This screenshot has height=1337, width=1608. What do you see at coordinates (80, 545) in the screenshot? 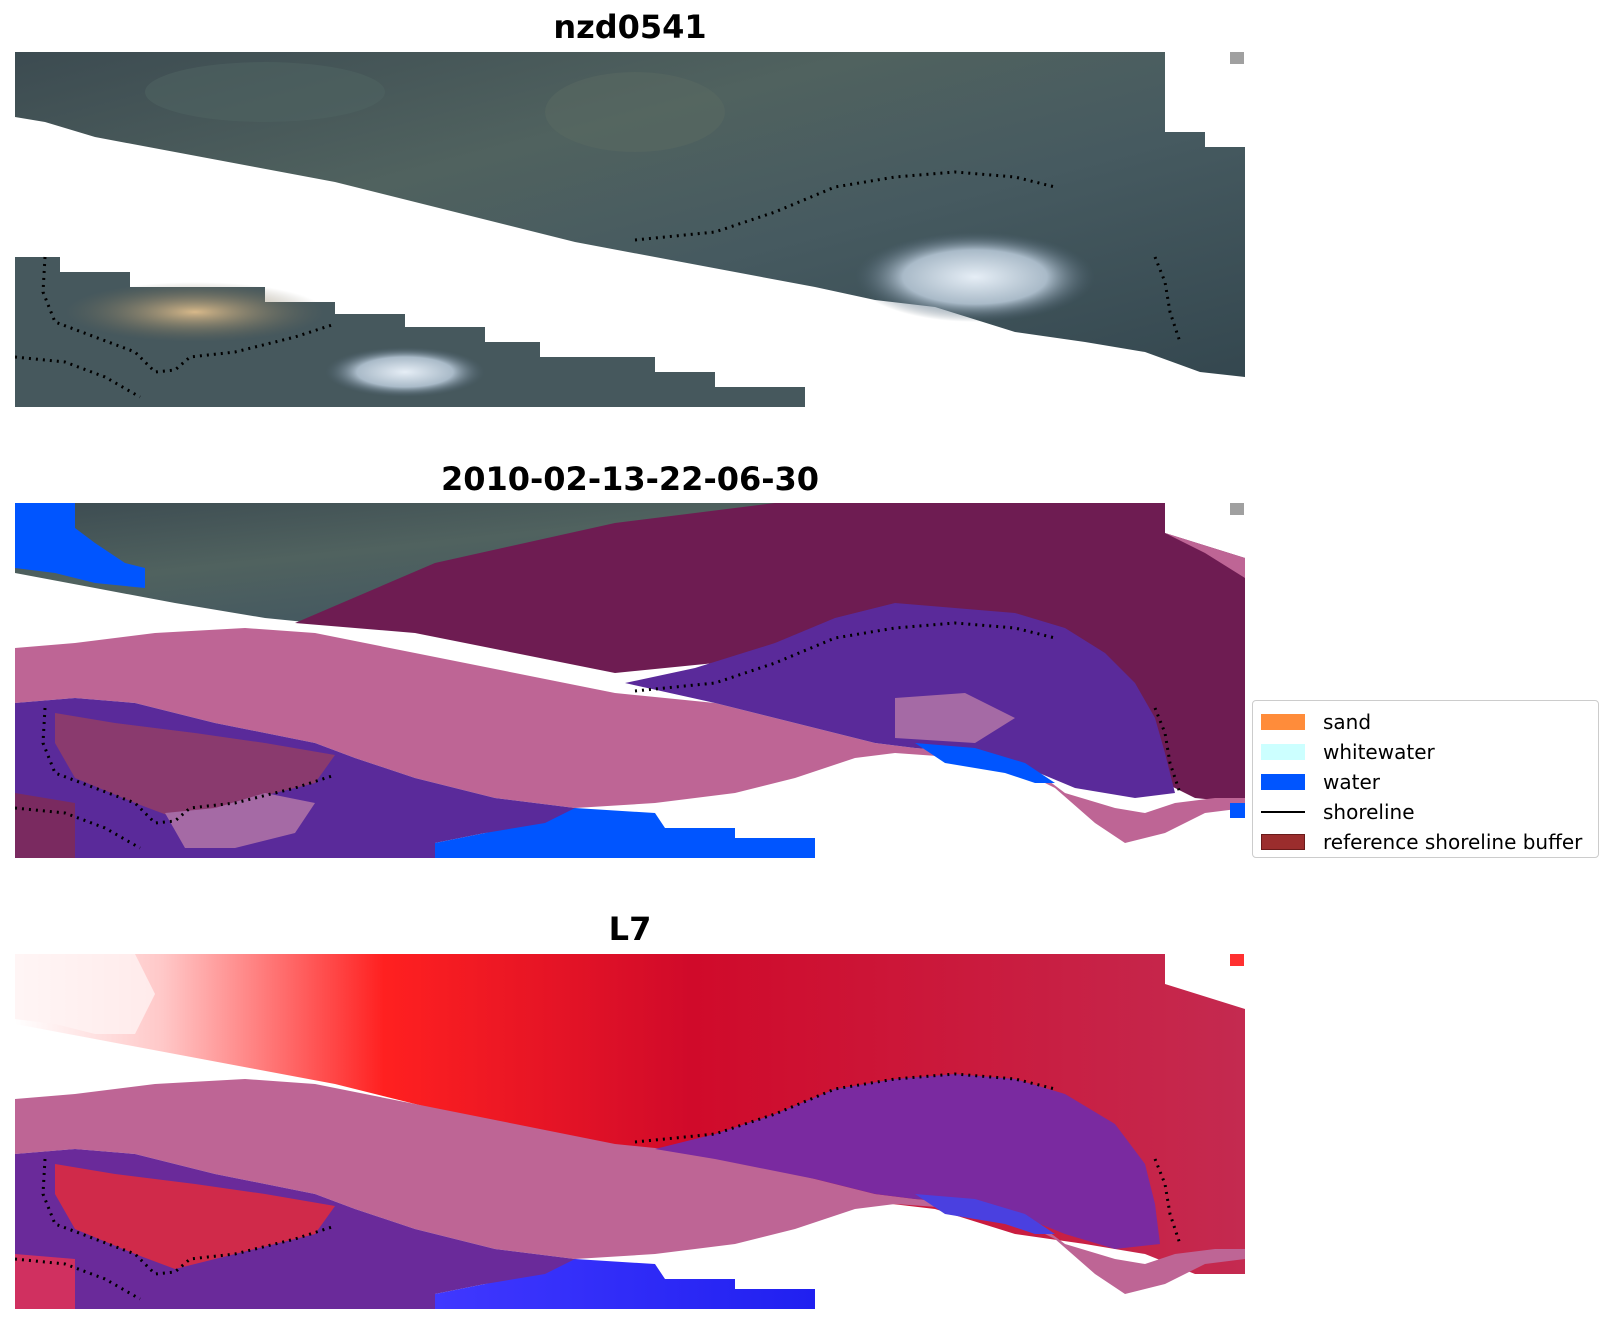
I see `water-region-top` at bounding box center [80, 545].